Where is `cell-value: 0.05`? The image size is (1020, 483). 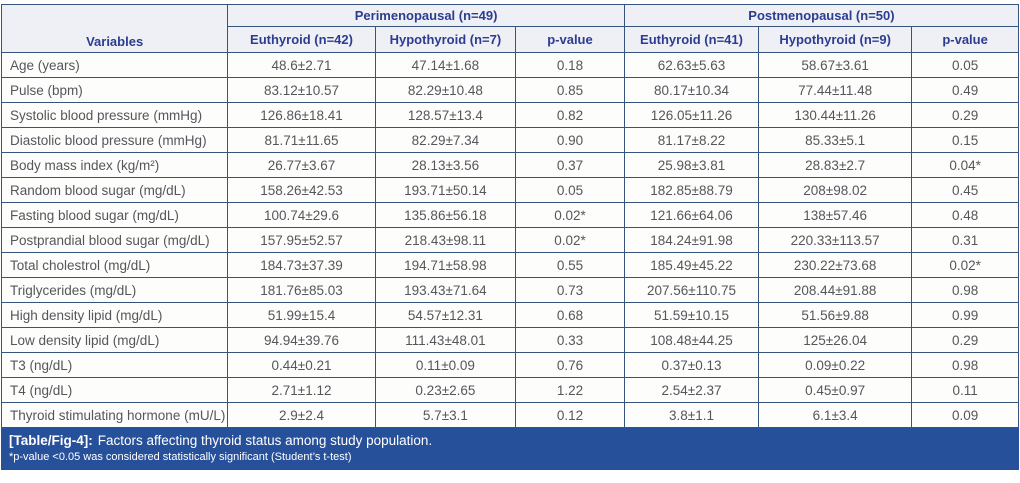 cell-value: 0.05 is located at coordinates (965, 65).